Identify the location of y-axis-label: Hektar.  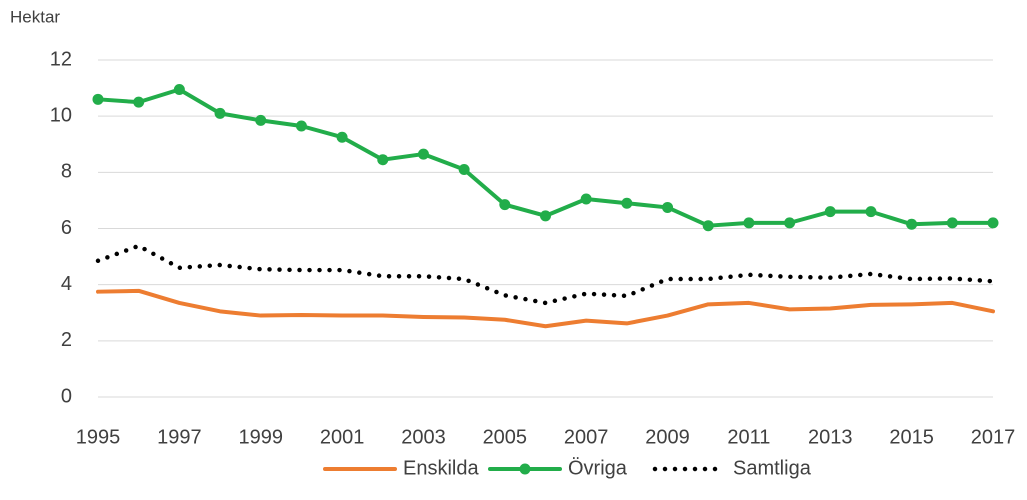
(35, 16).